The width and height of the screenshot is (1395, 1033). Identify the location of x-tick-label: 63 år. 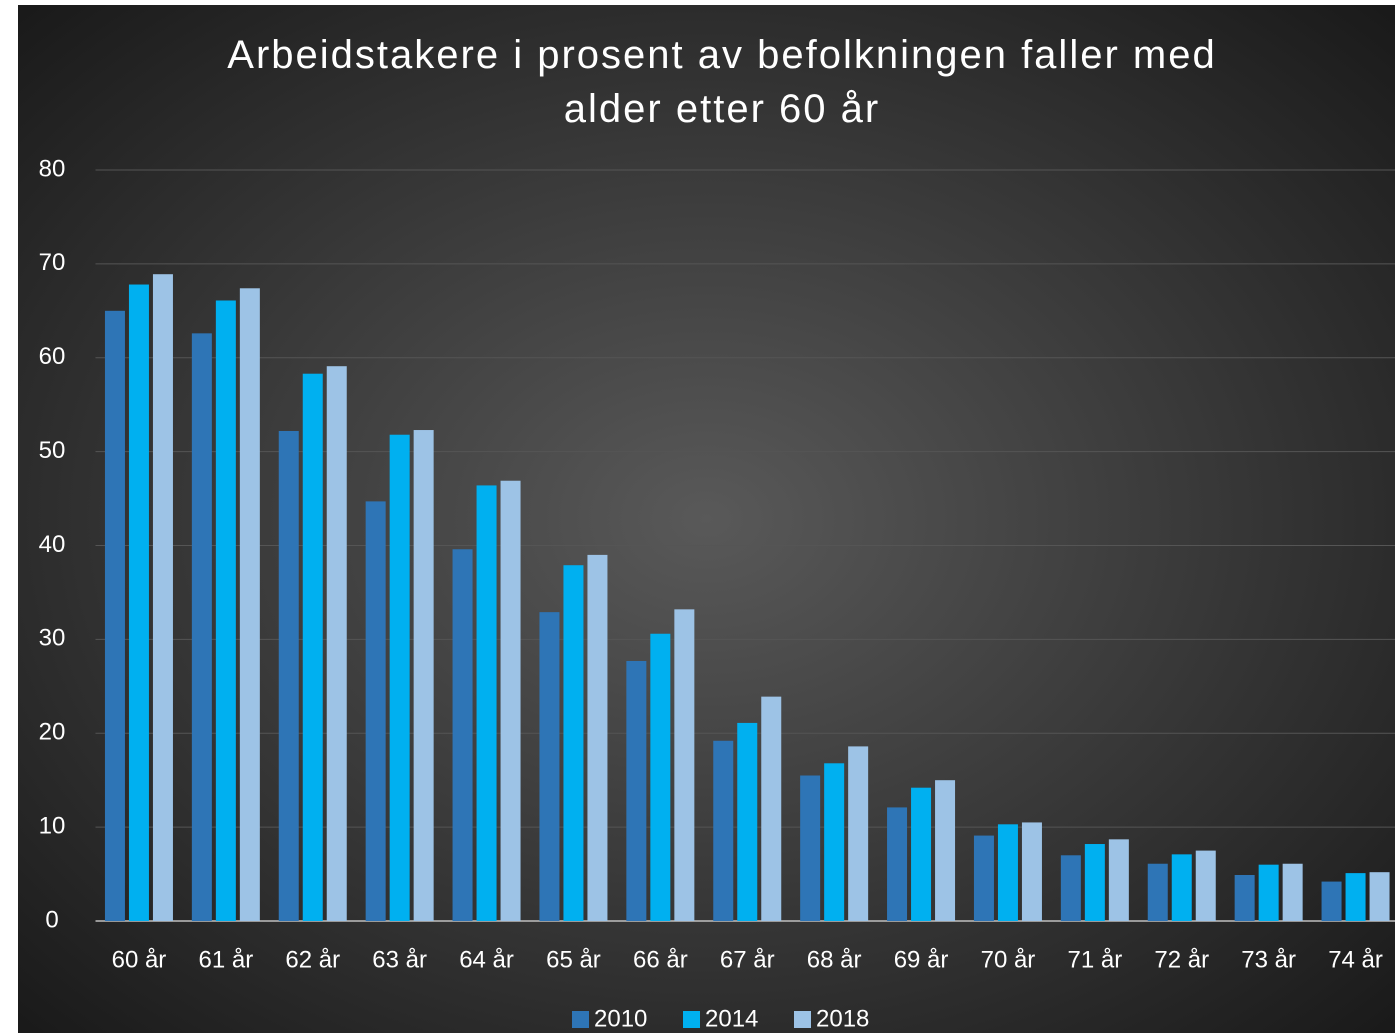
(399, 959).